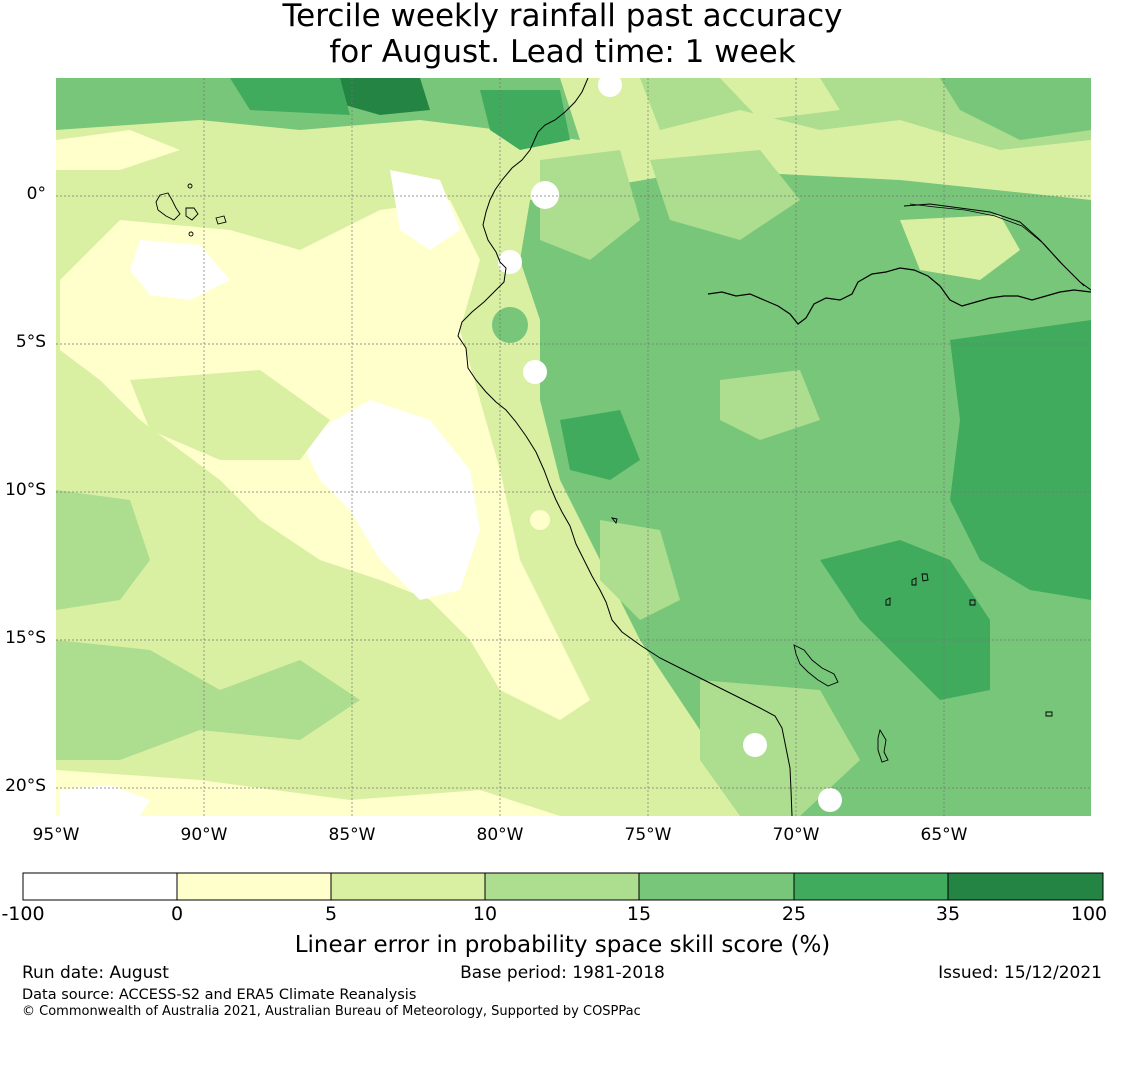 The image size is (1125, 1065). What do you see at coordinates (948, 914) in the screenshot?
I see `colorbar-tick-label: 35` at bounding box center [948, 914].